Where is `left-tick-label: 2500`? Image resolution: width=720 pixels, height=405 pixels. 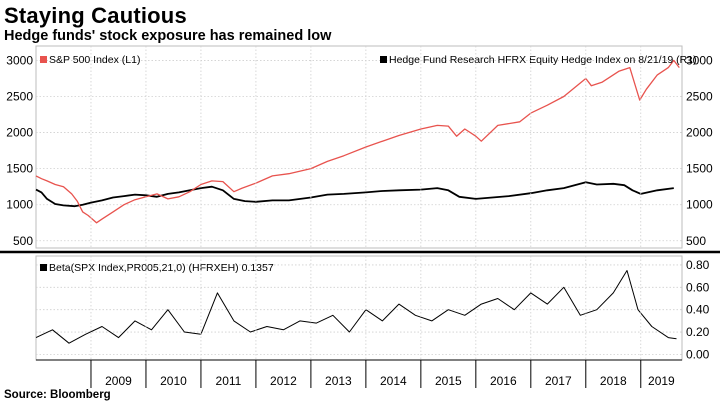
left-tick-label: 2500 is located at coordinates (19, 97).